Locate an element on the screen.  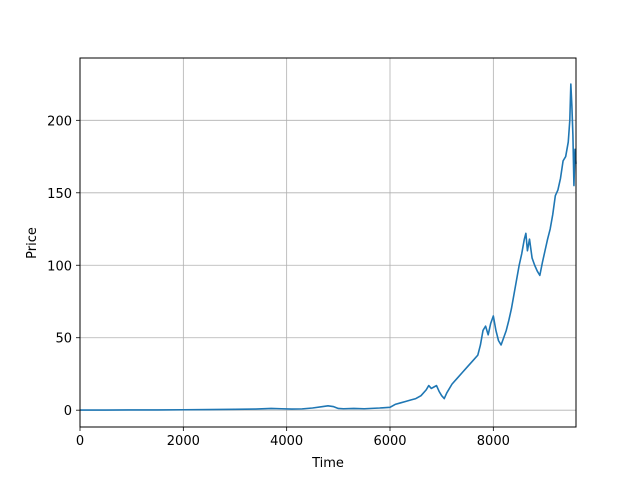
y-tick-label: 0 is located at coordinates (68, 411).